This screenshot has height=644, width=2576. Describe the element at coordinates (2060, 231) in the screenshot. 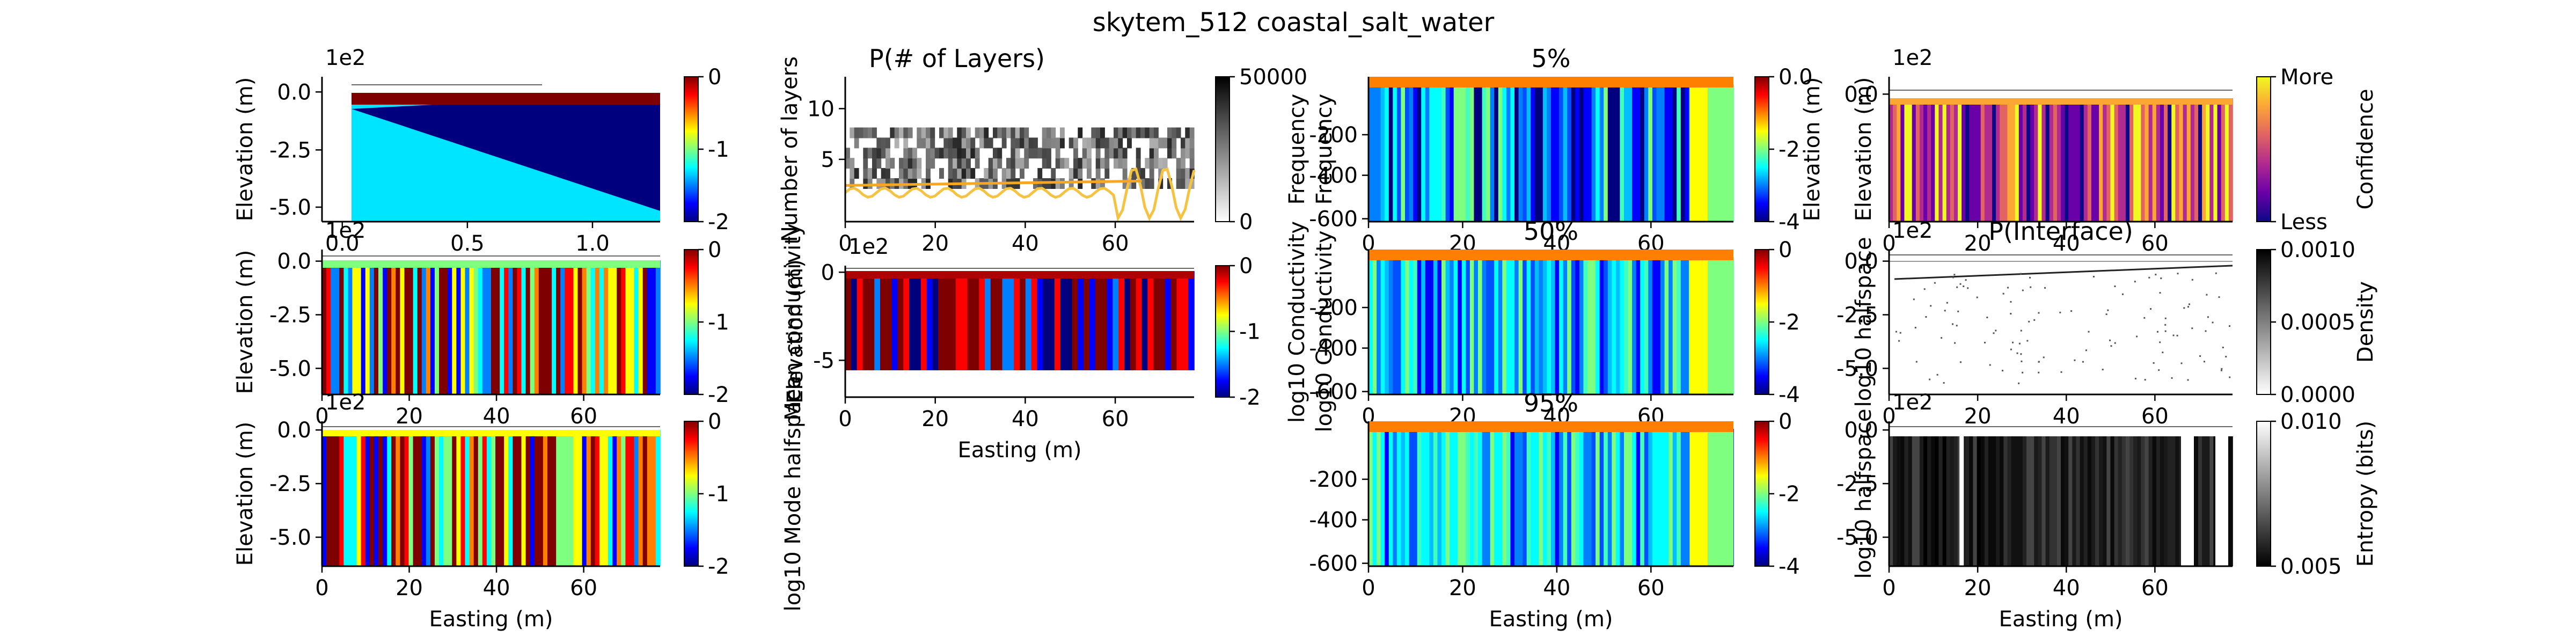

I see `panel-title: P(Interface)` at that location.